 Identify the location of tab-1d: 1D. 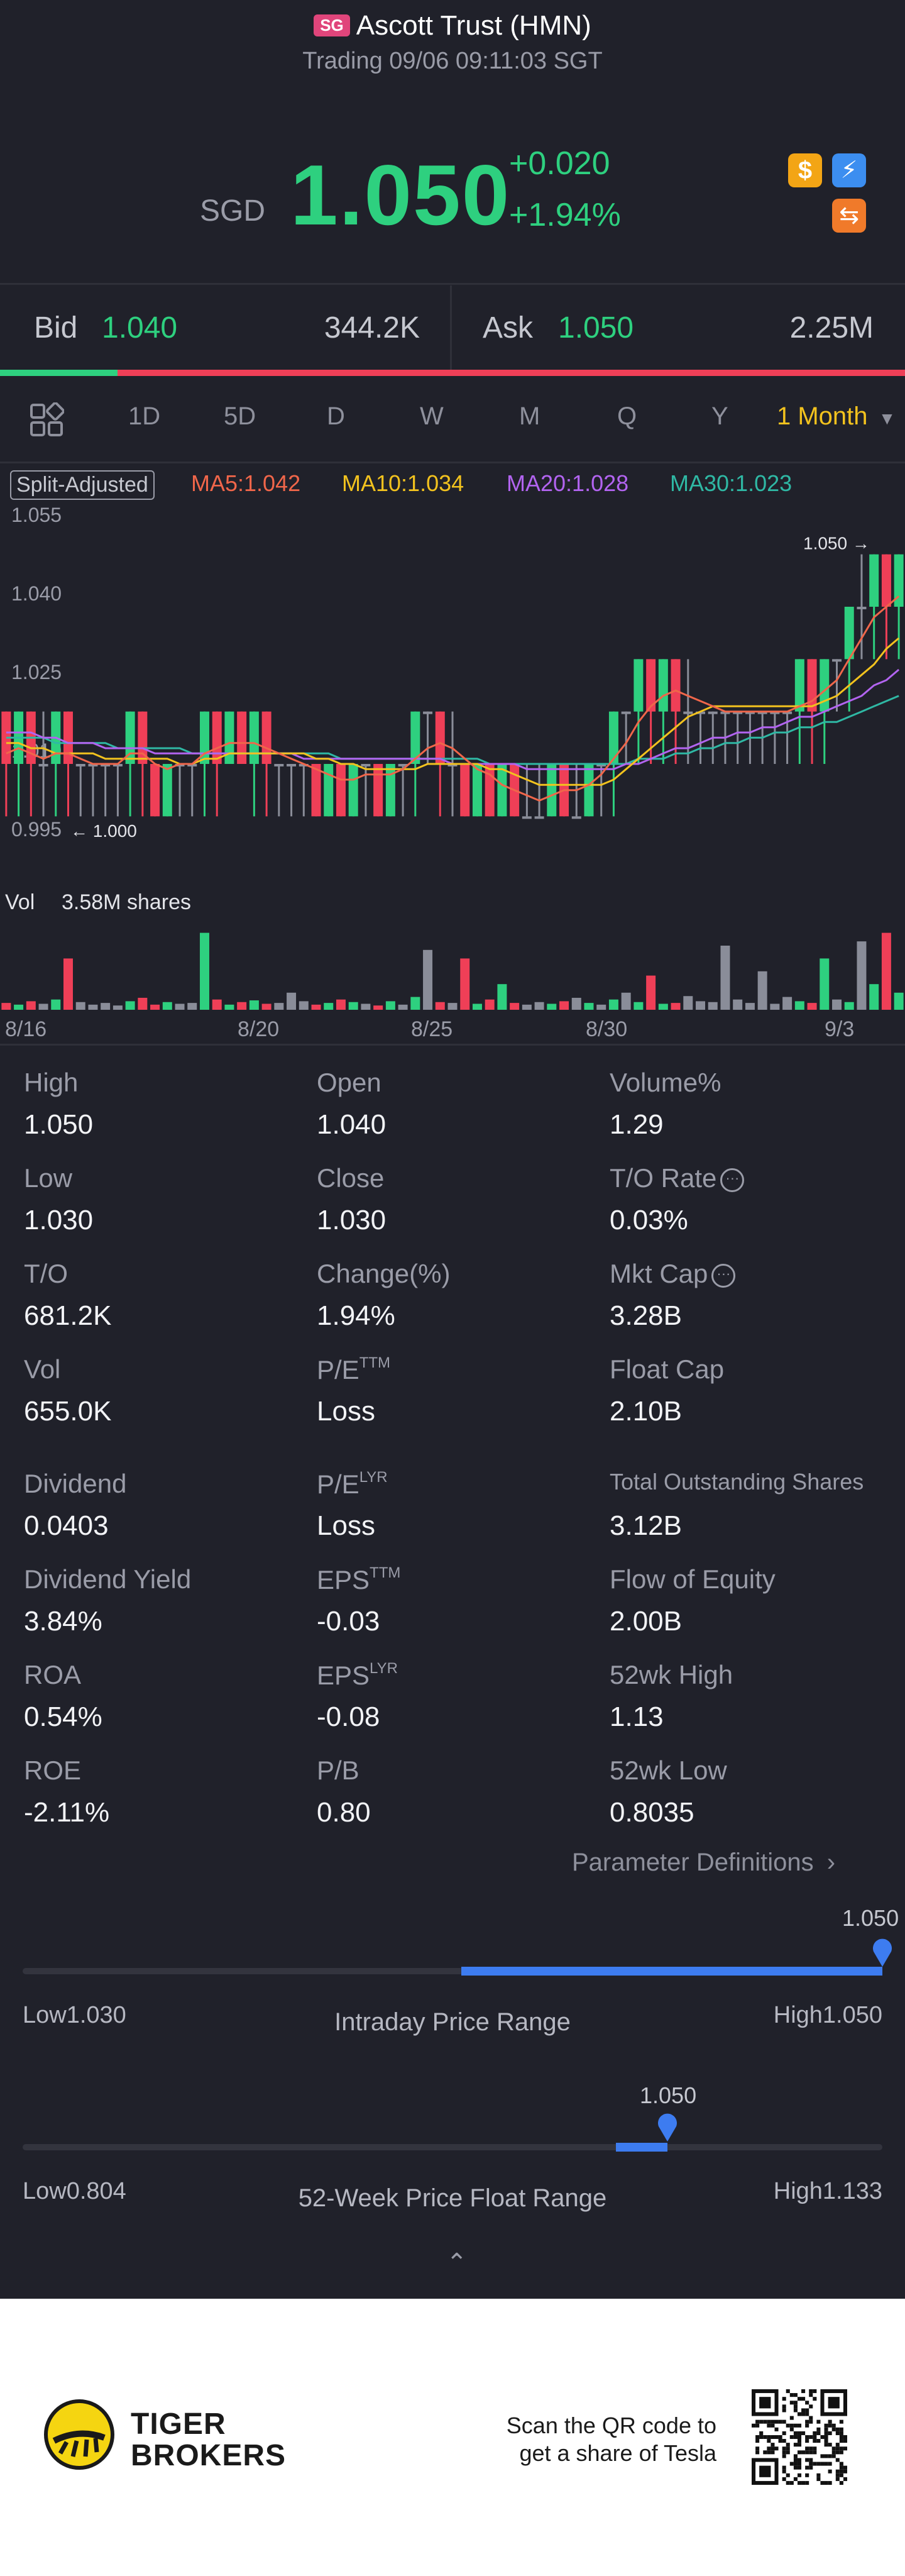
(144, 416).